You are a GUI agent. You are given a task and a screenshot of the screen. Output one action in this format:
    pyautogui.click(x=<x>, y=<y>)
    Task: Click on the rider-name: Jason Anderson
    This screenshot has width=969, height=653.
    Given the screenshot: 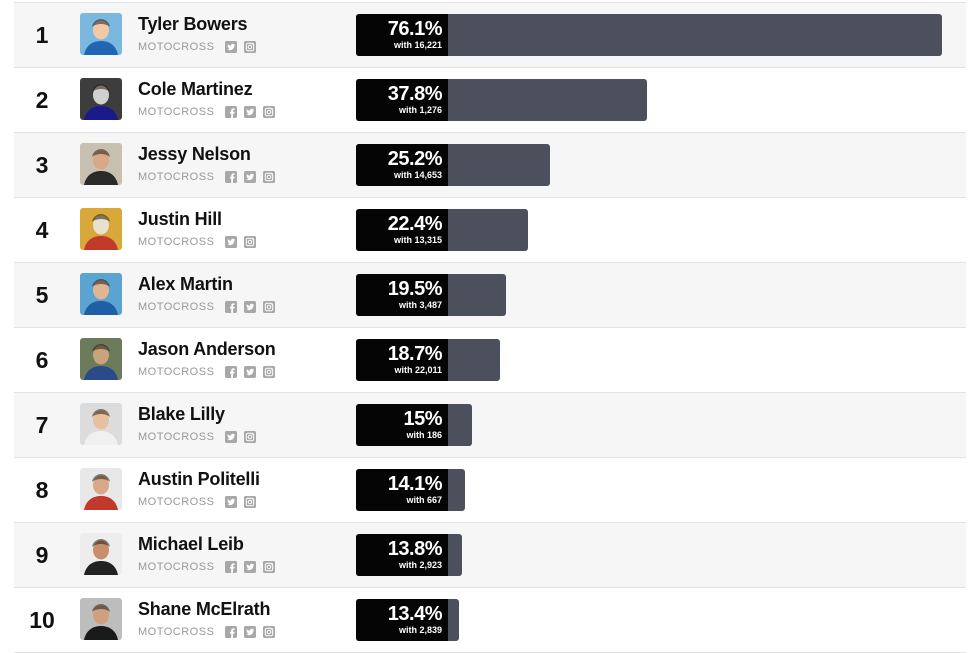 What is the action you would take?
    pyautogui.click(x=207, y=349)
    